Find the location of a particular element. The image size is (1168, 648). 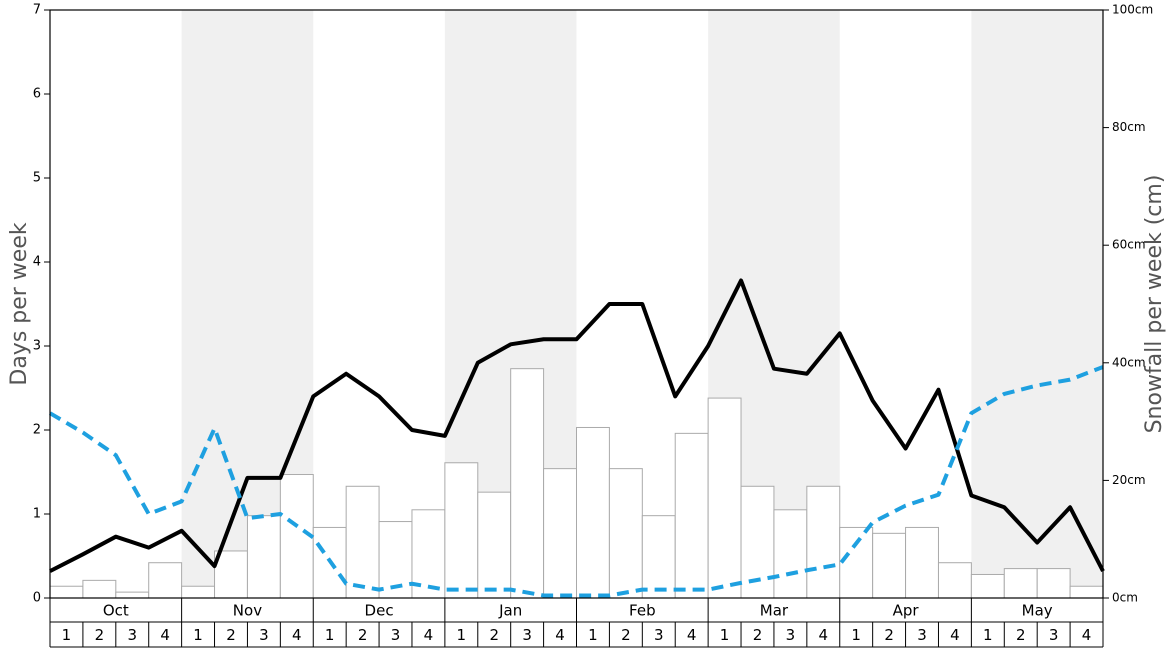

y2-tick-label: 80cm is located at coordinates (1129, 127).